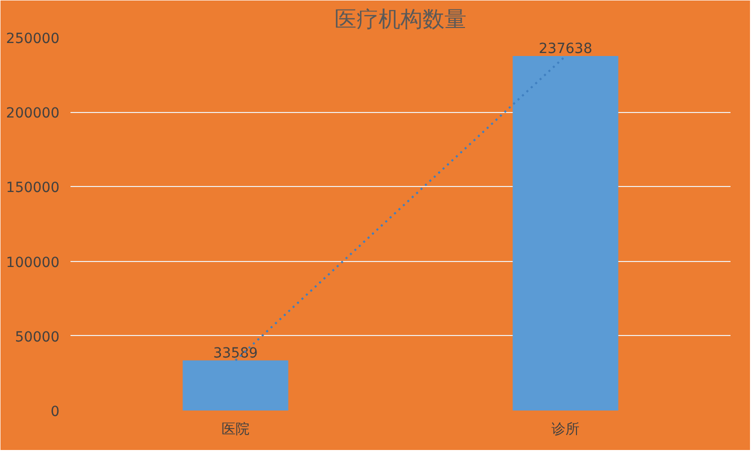  I want to click on y-tick-label: 100000, so click(33, 262).